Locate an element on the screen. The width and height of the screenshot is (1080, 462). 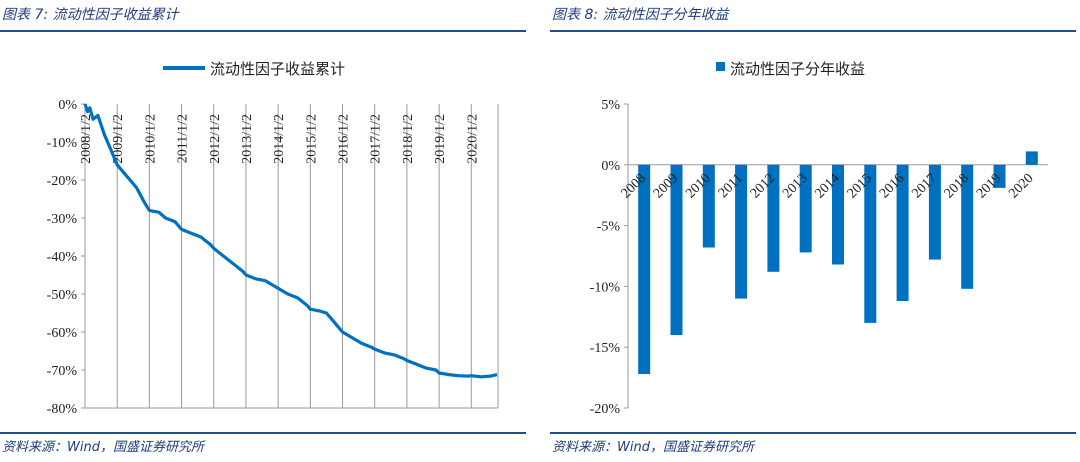
x-tick-label: 2012/1/2 is located at coordinates (215, 139).